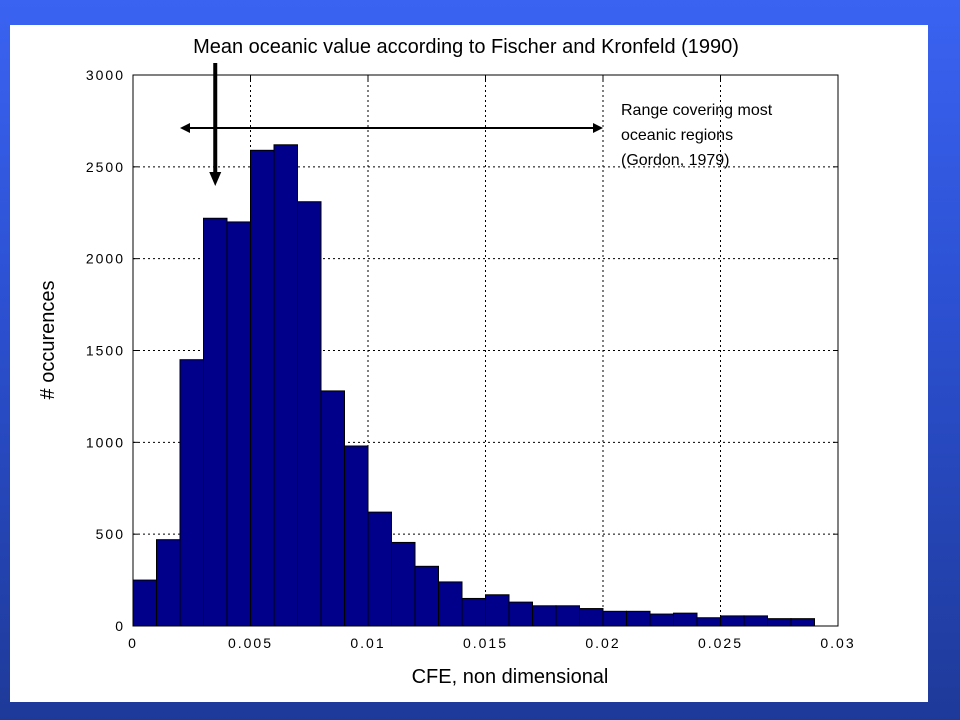 Image resolution: width=960 pixels, height=720 pixels. Describe the element at coordinates (250, 643) in the screenshot. I see `x-tick-label: 0.005` at that location.